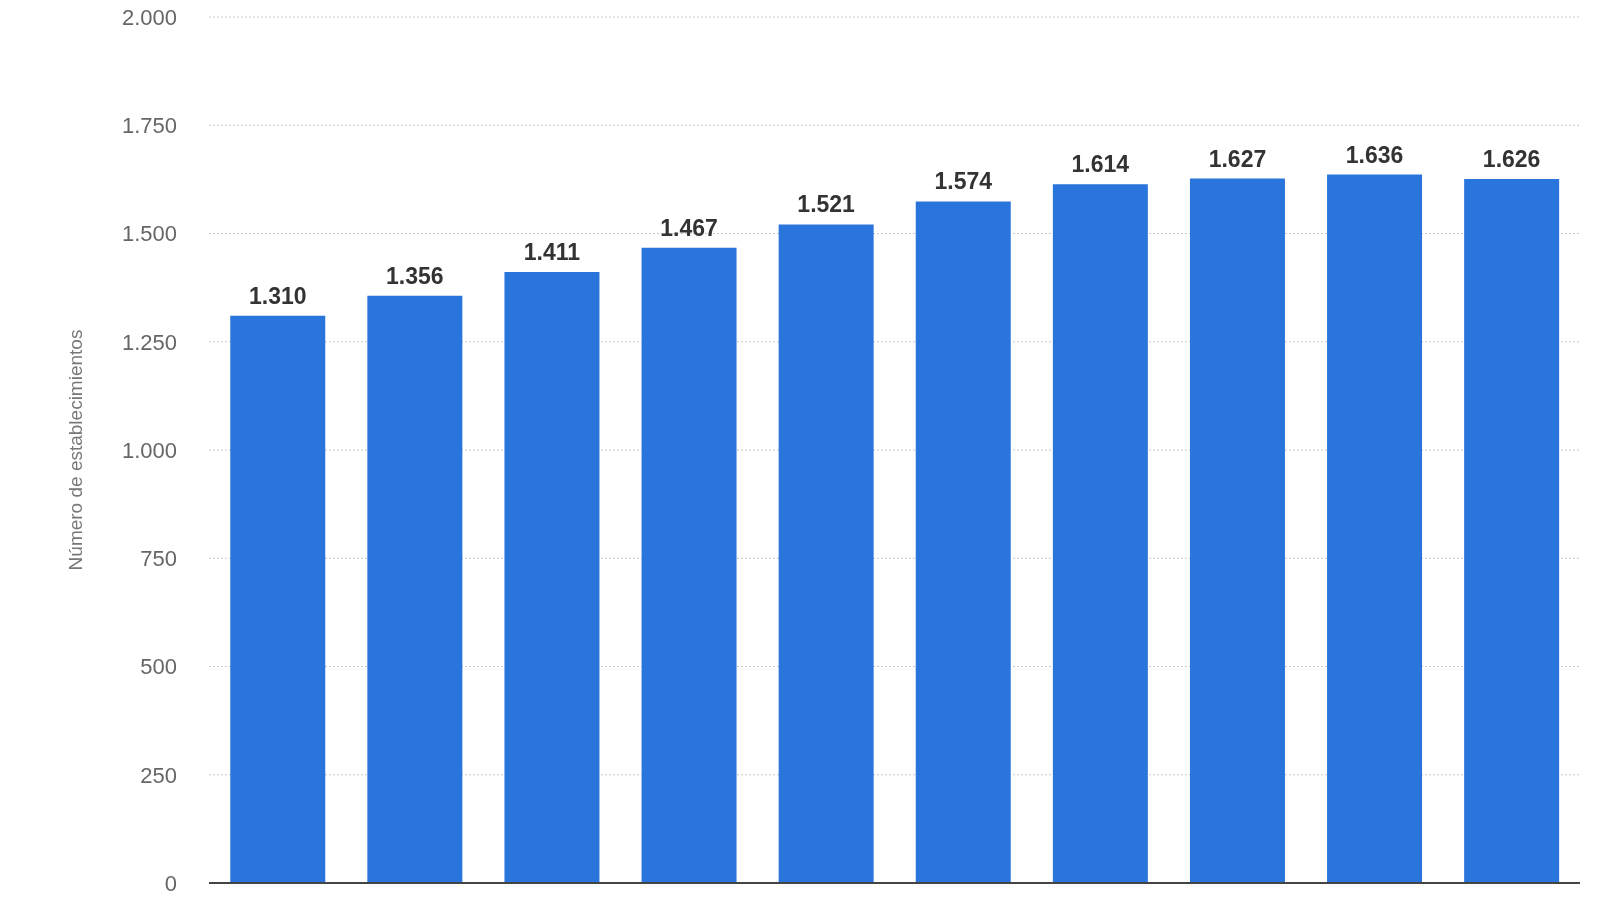 The image size is (1600, 900). I want to click on data-label: 1.627, so click(1237, 158).